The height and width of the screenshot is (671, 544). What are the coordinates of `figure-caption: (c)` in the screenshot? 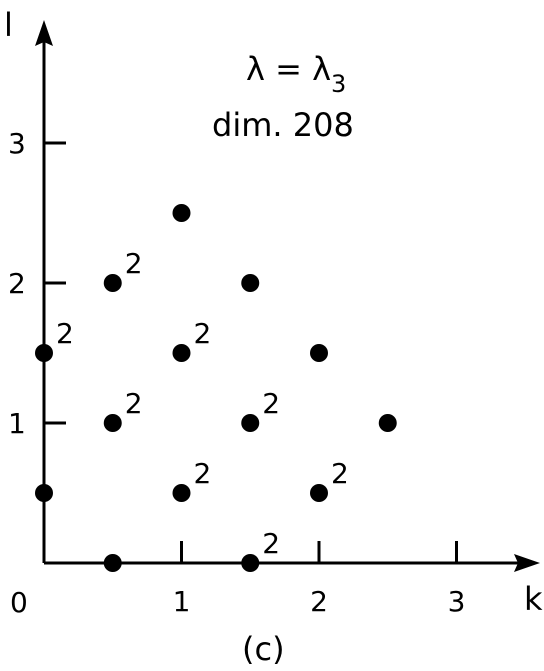 It's located at (263, 649).